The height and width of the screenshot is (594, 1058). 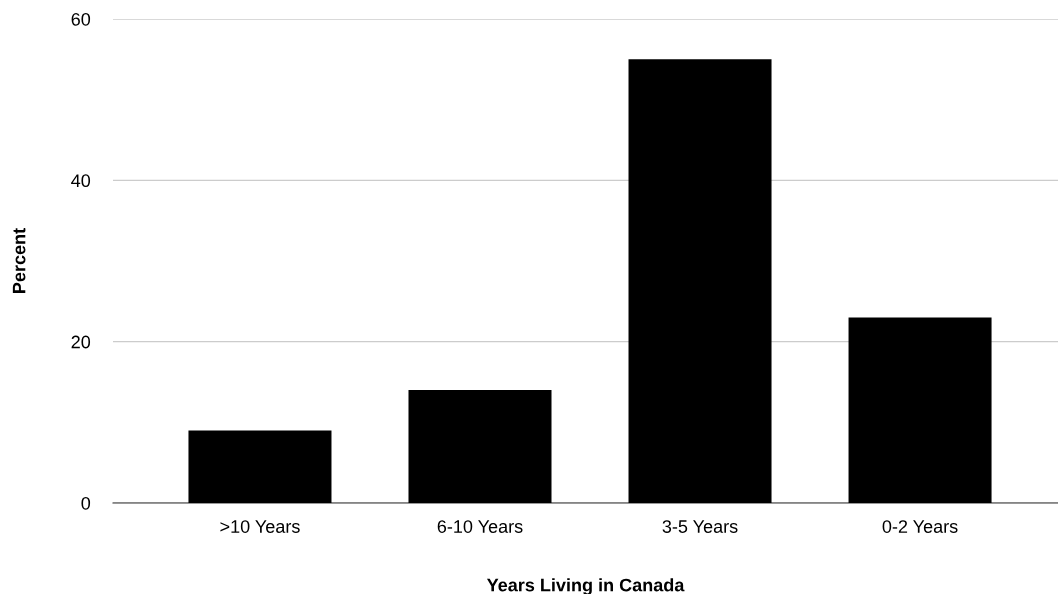 What do you see at coordinates (19, 260) in the screenshot?
I see `y-axis-title: Percent` at bounding box center [19, 260].